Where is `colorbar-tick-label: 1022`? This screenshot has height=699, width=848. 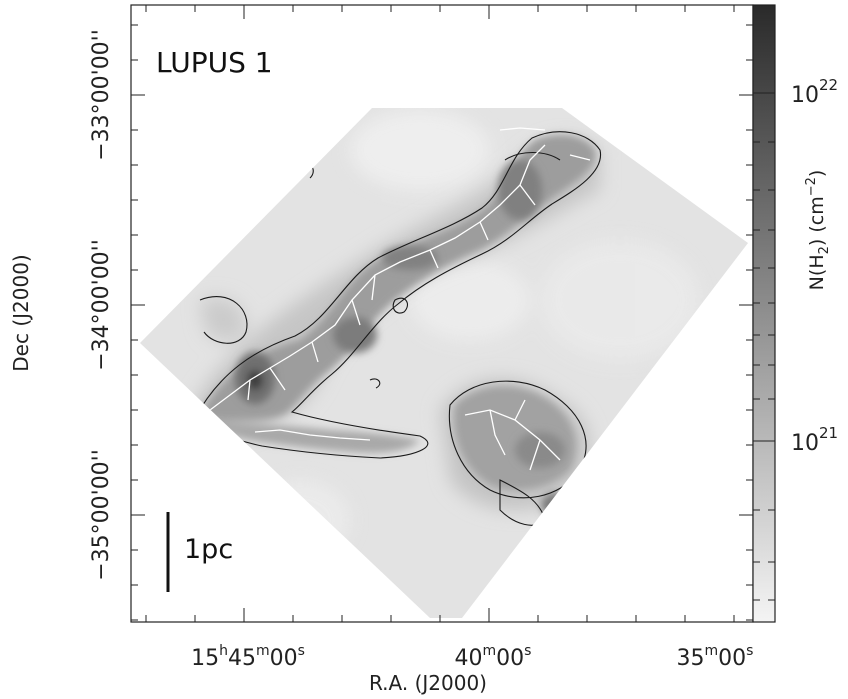 colorbar-tick-label: 1022 is located at coordinates (814, 92).